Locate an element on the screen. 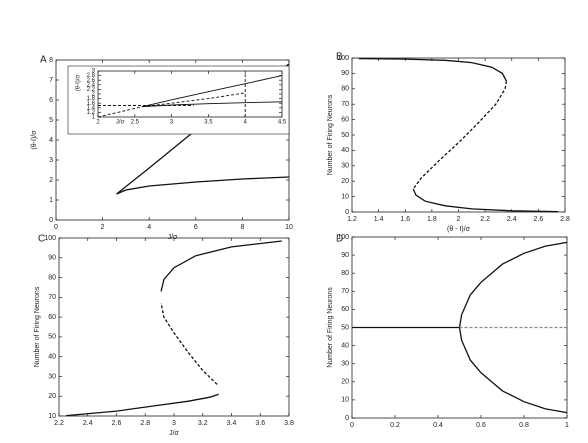  inset-background is located at coordinates (178, 100).